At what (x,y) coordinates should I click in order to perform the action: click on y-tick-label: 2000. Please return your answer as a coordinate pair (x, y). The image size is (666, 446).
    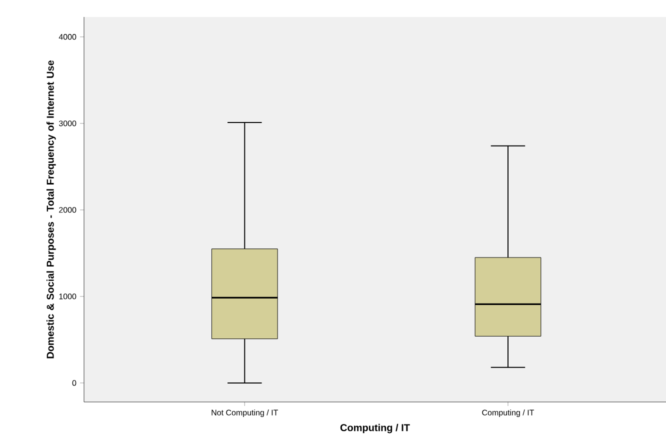
    Looking at the image, I should click on (67, 210).